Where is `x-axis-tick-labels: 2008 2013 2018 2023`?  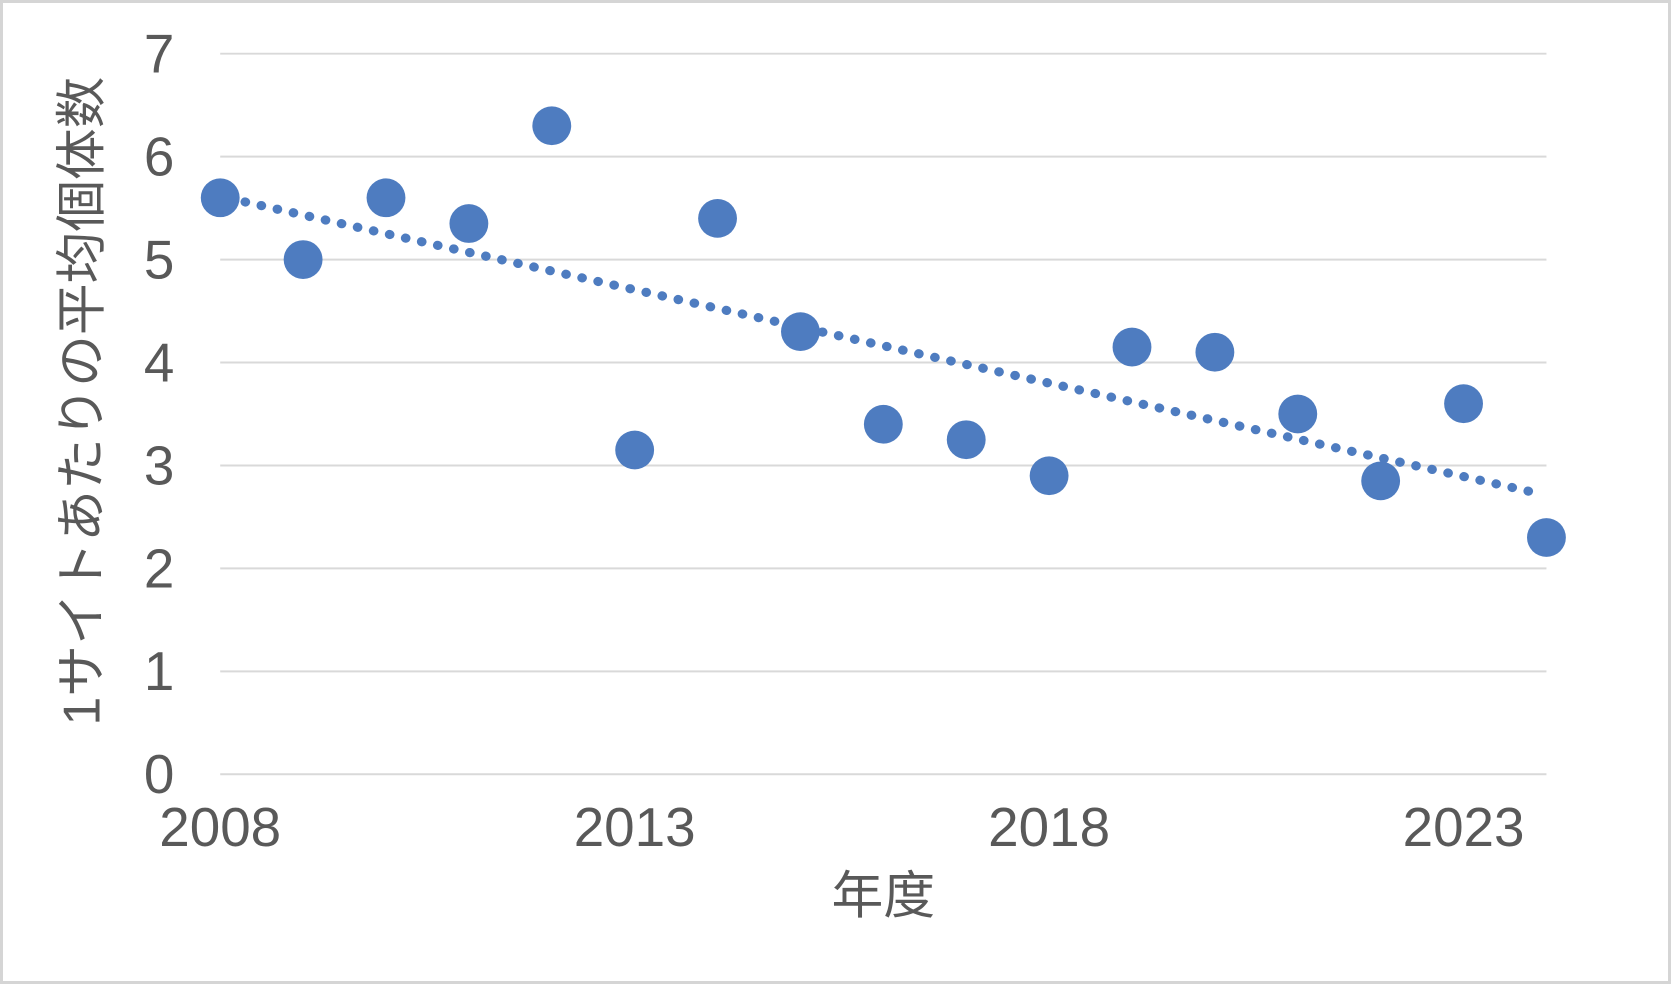 x-axis-tick-labels: 2008 2013 2018 2023 is located at coordinates (841, 827).